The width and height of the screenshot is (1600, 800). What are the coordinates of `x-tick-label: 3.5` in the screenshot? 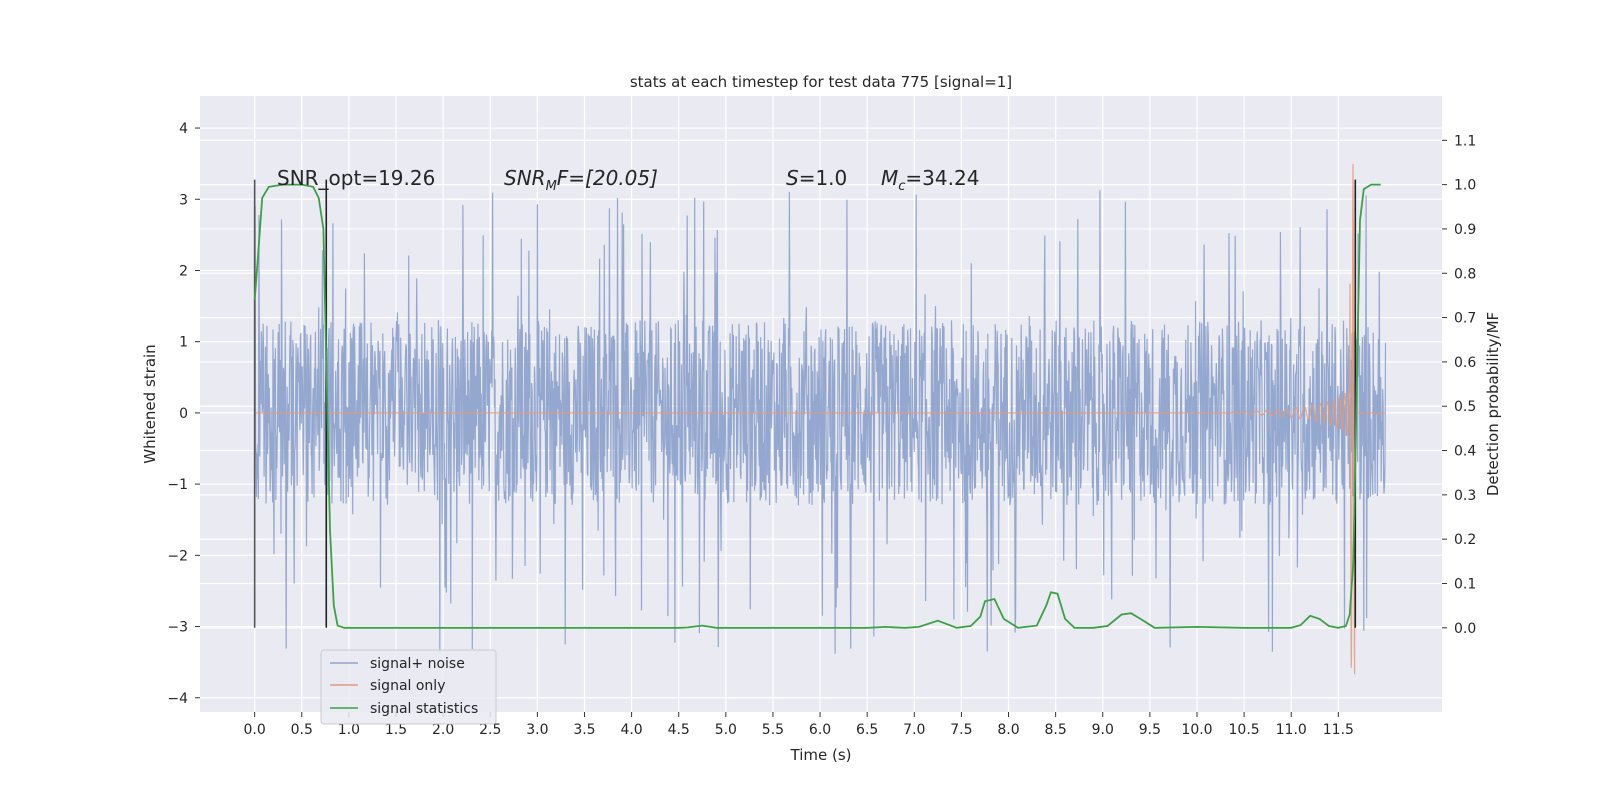 It's located at (584, 730).